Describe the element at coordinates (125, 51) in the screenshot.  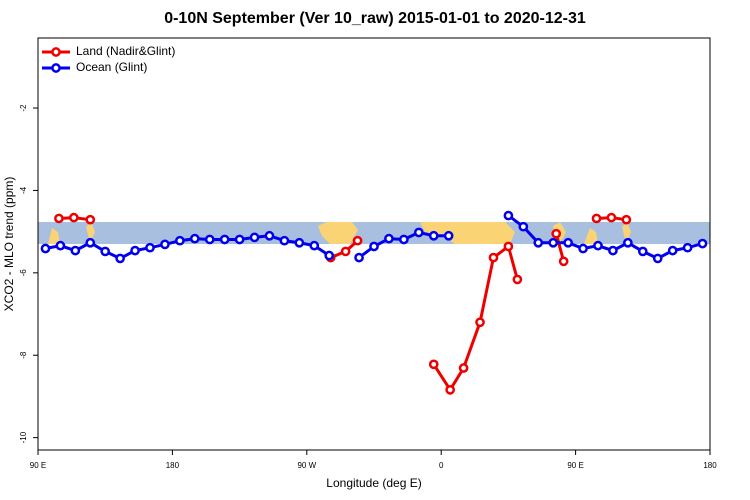
I see `legend-label: Land (Nadir&Glint)` at that location.